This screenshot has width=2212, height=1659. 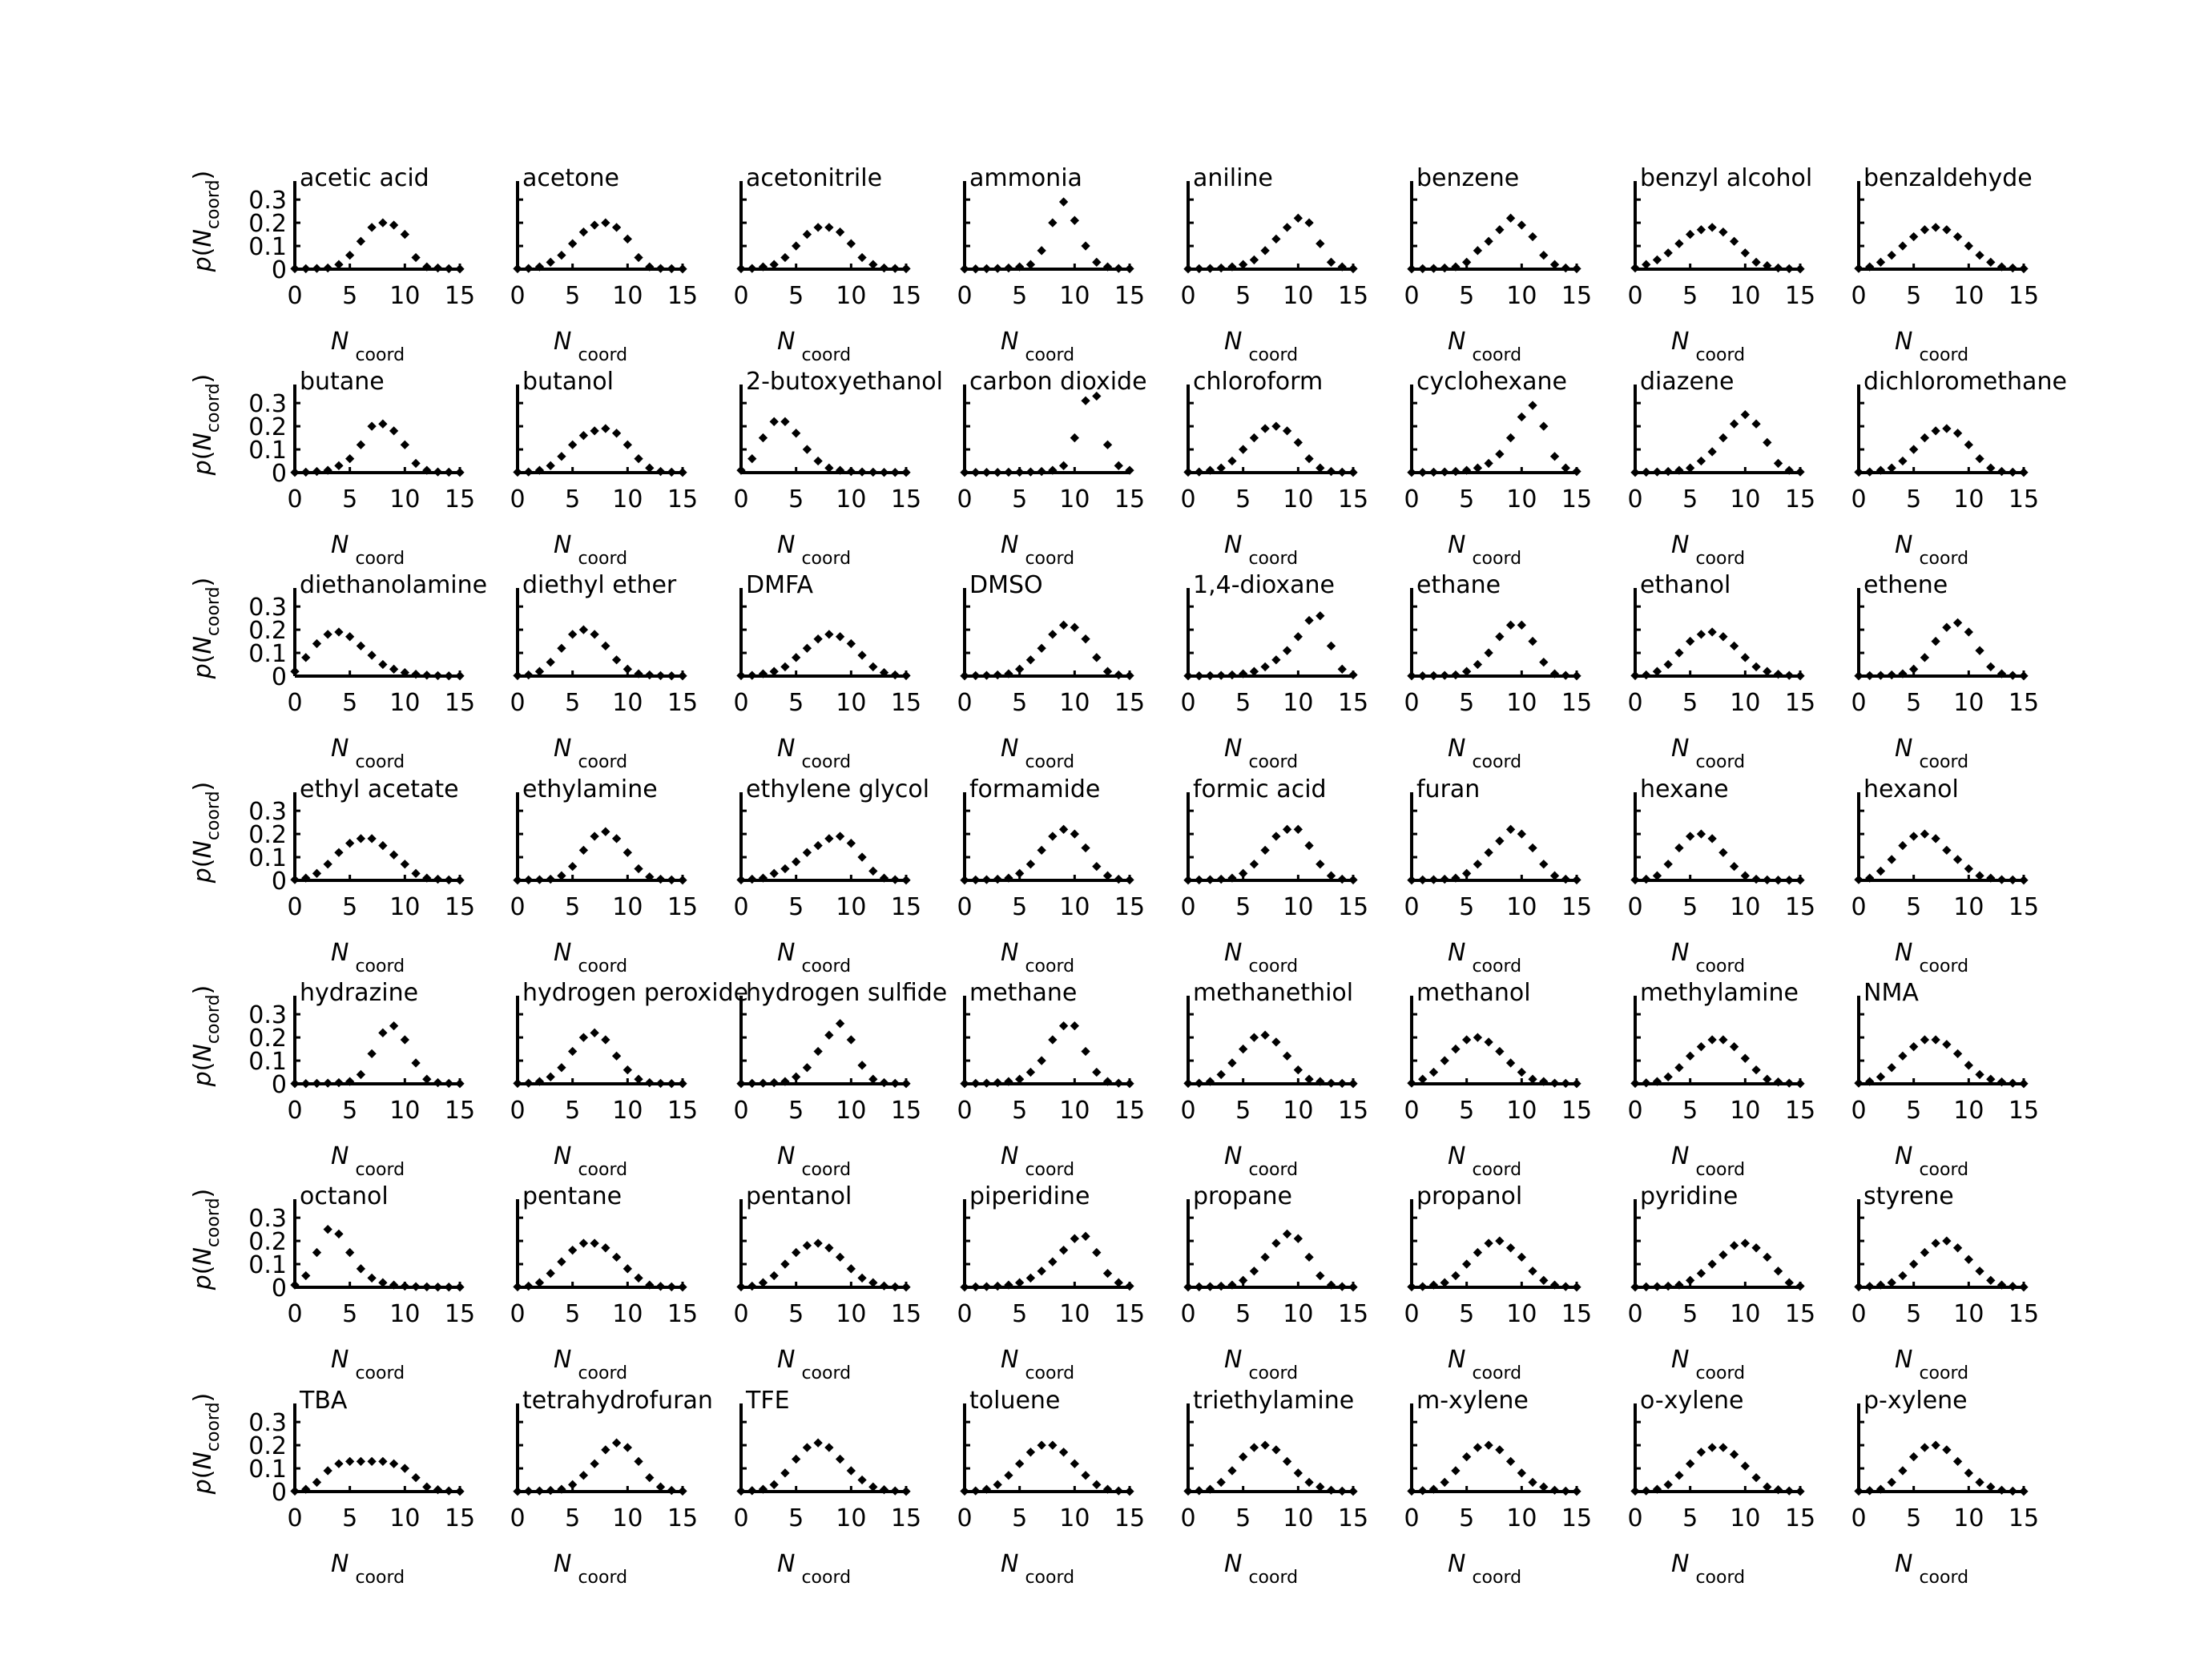 I want to click on panel-formamide: 0 5 10 15 formamide N coord, so click(x=1051, y=875).